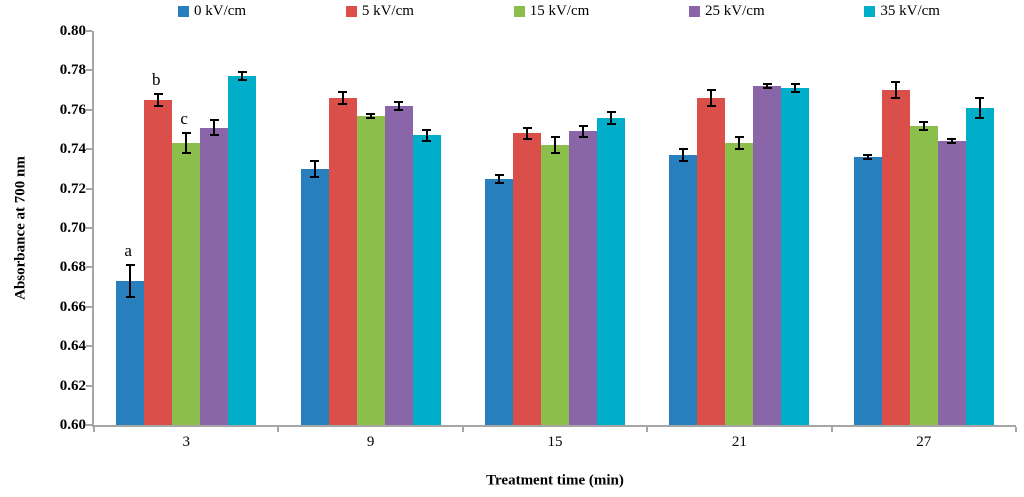 The image size is (1024, 497). I want to click on sig-letter-c: c, so click(184, 119).